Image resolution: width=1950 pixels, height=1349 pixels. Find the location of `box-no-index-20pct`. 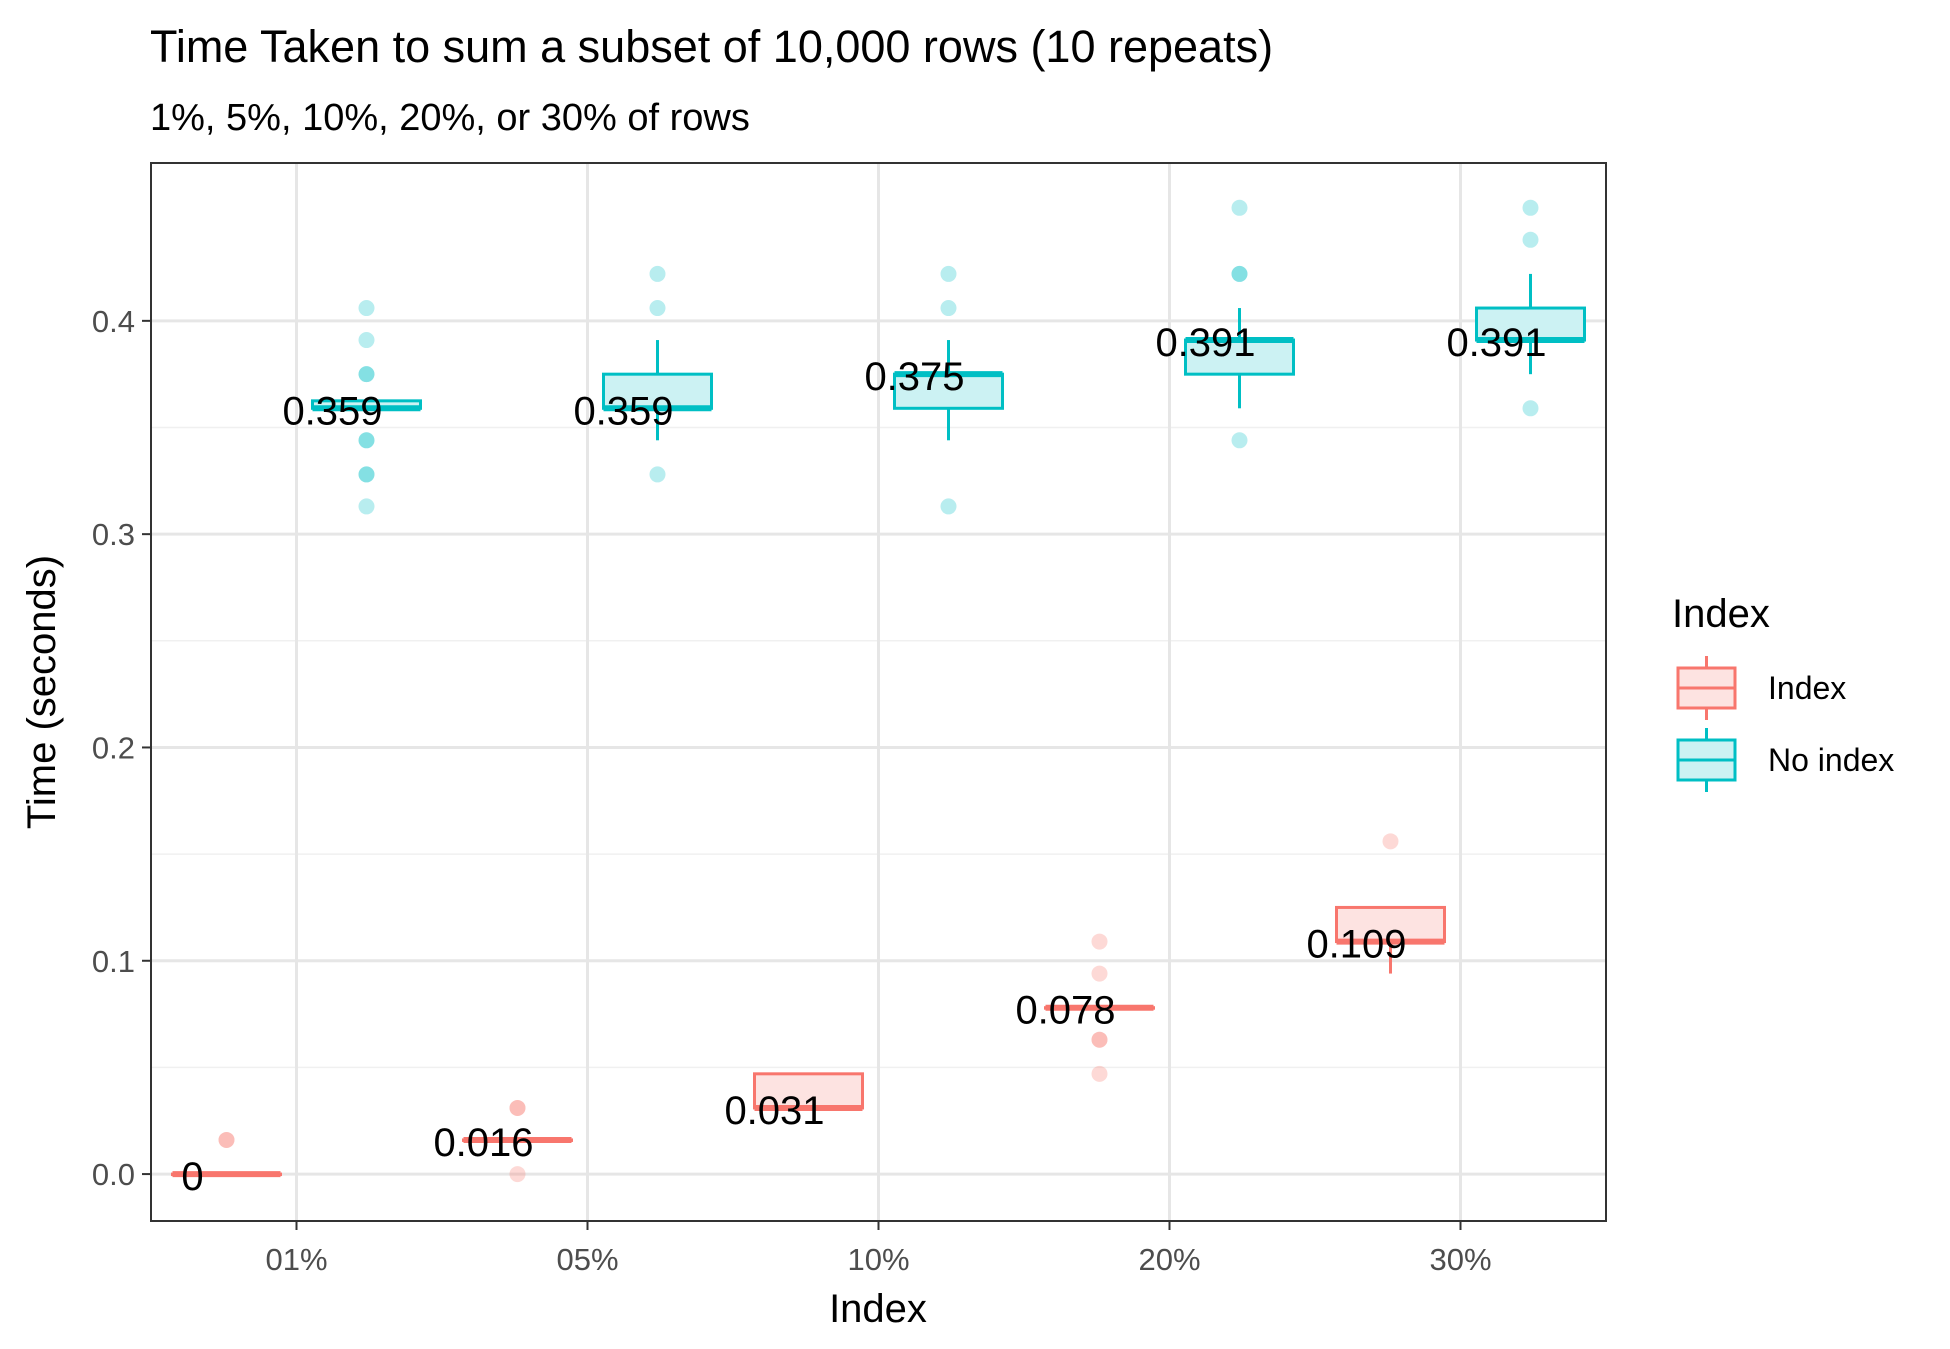

box-no-index-20pct is located at coordinates (1239, 358).